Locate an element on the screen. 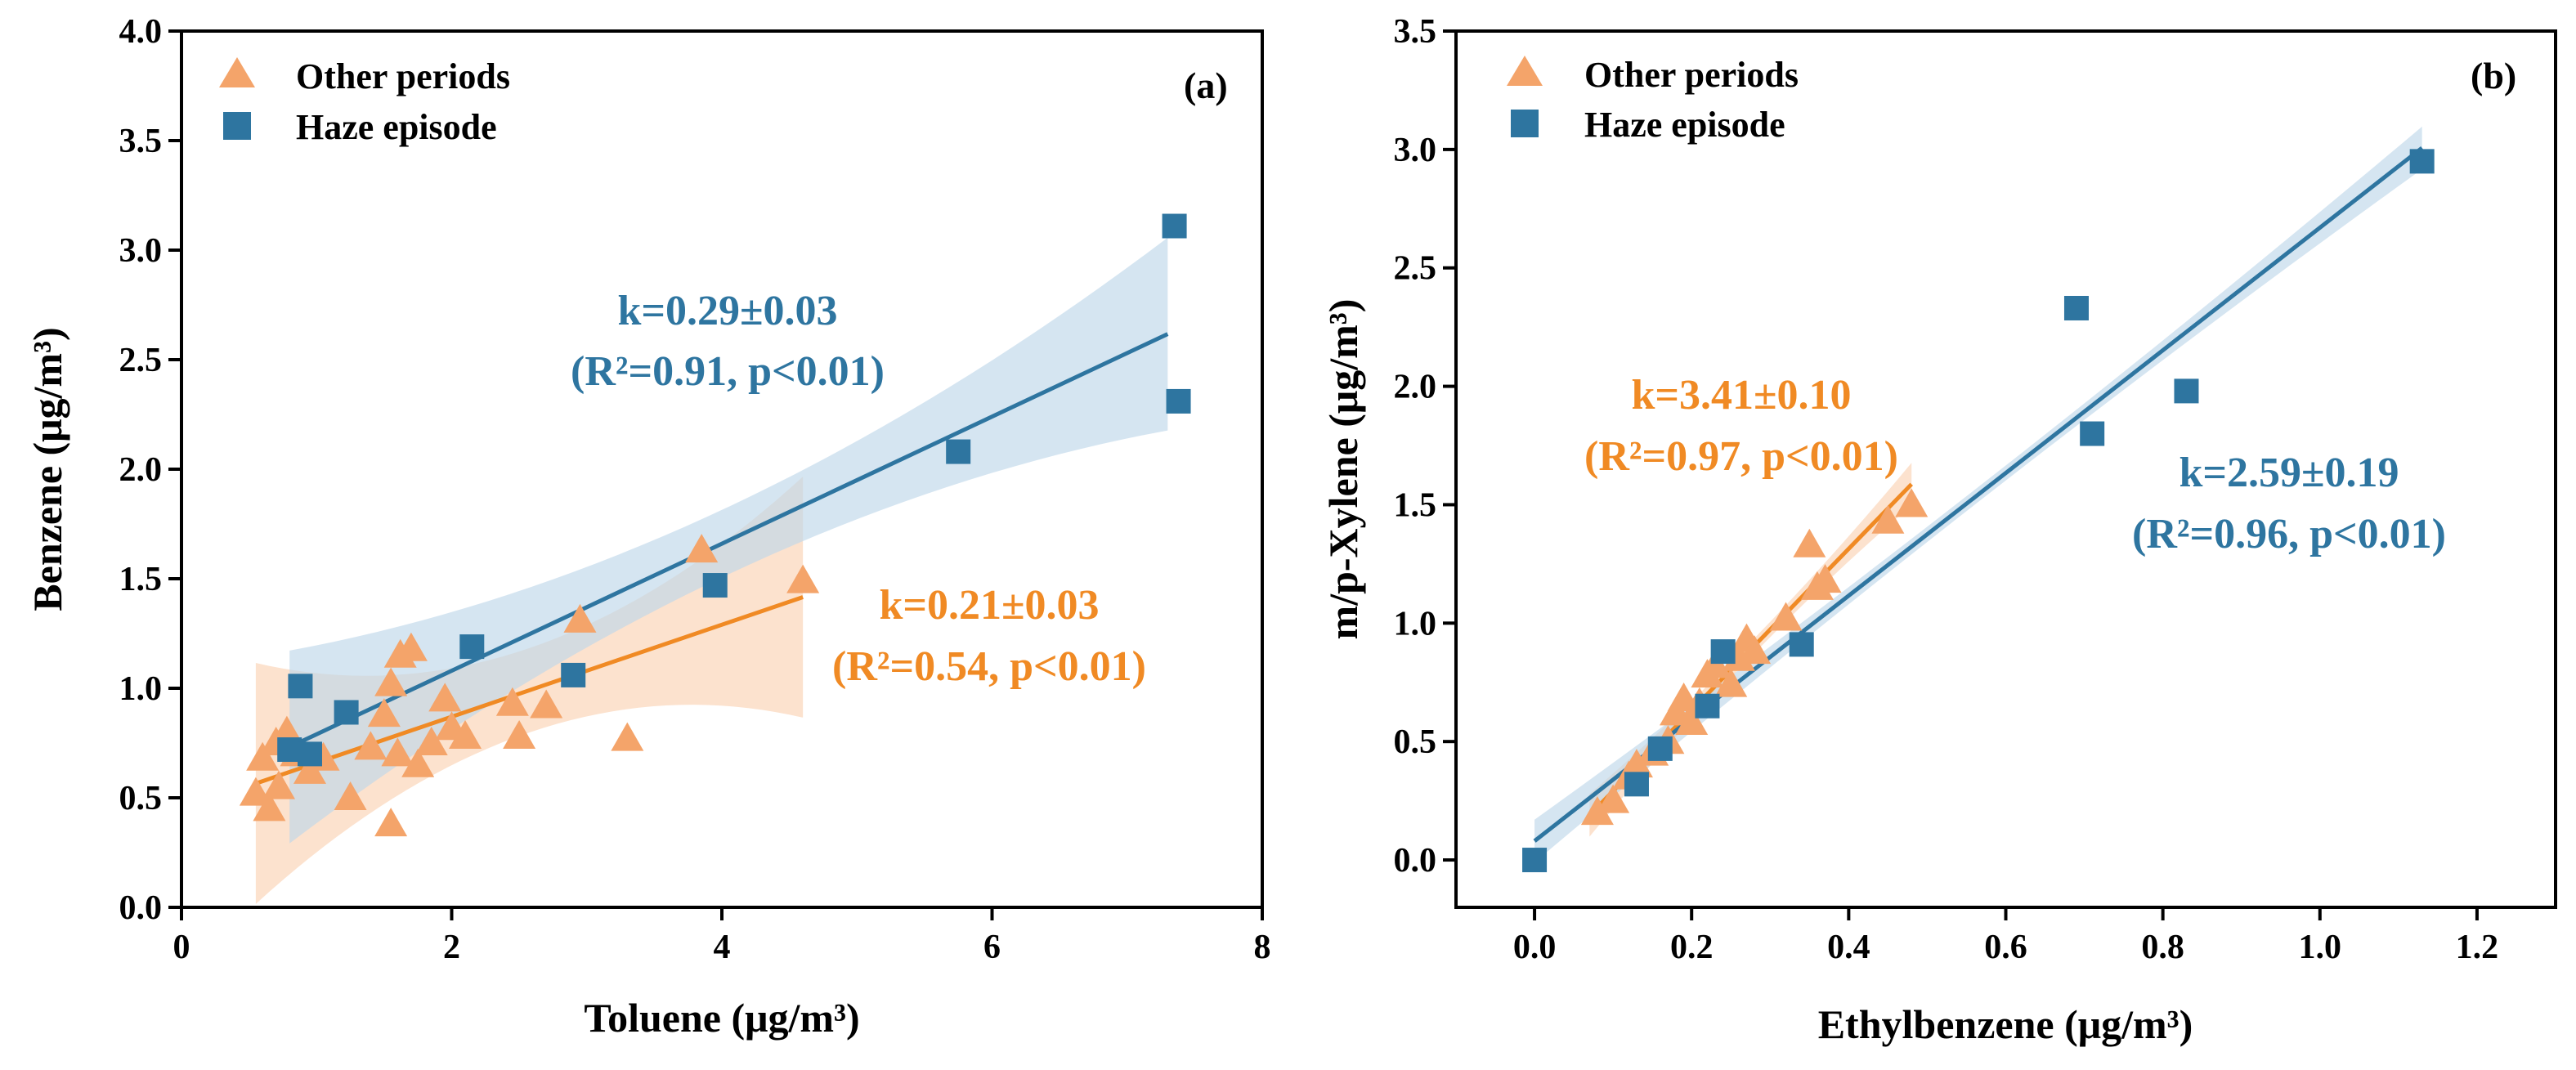 This screenshot has height=1070, width=2576. x-tick-label: 0 is located at coordinates (181, 947).